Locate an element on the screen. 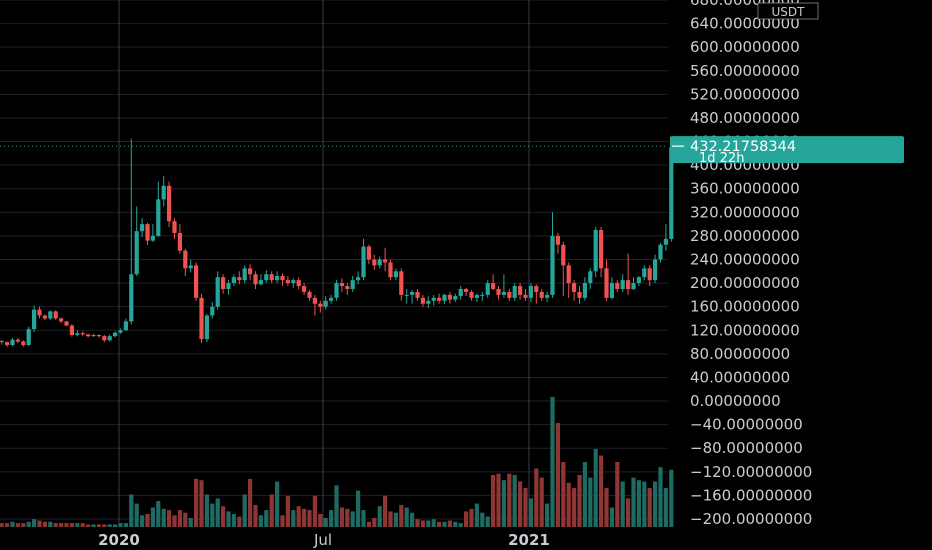 Image resolution: width=932 pixels, height=550 pixels. y-tick-label: 120.00000000 is located at coordinates (745, 330).